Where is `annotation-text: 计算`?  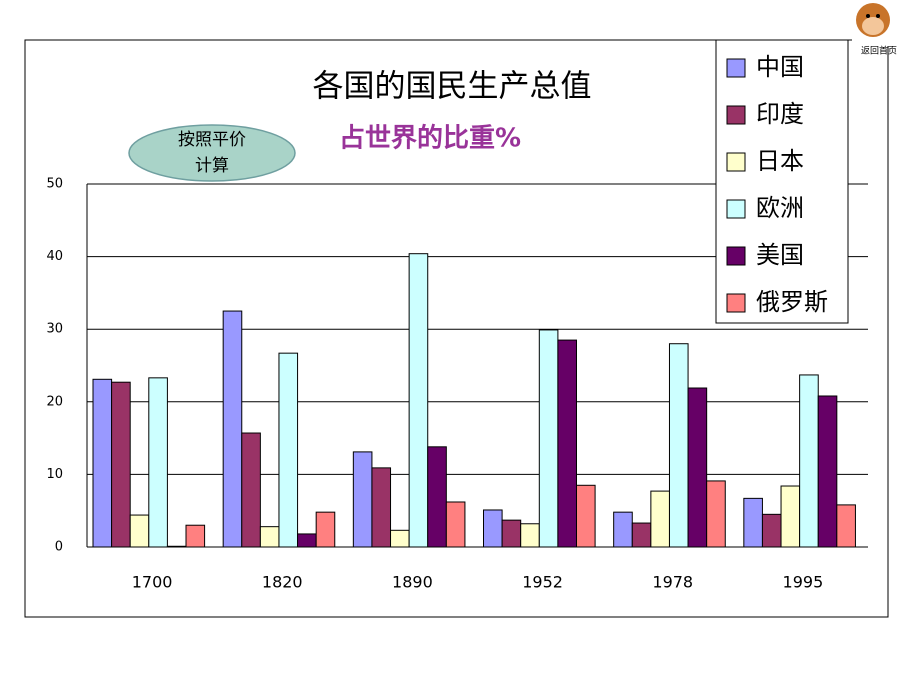
annotation-text: 计算 is located at coordinates (212, 166).